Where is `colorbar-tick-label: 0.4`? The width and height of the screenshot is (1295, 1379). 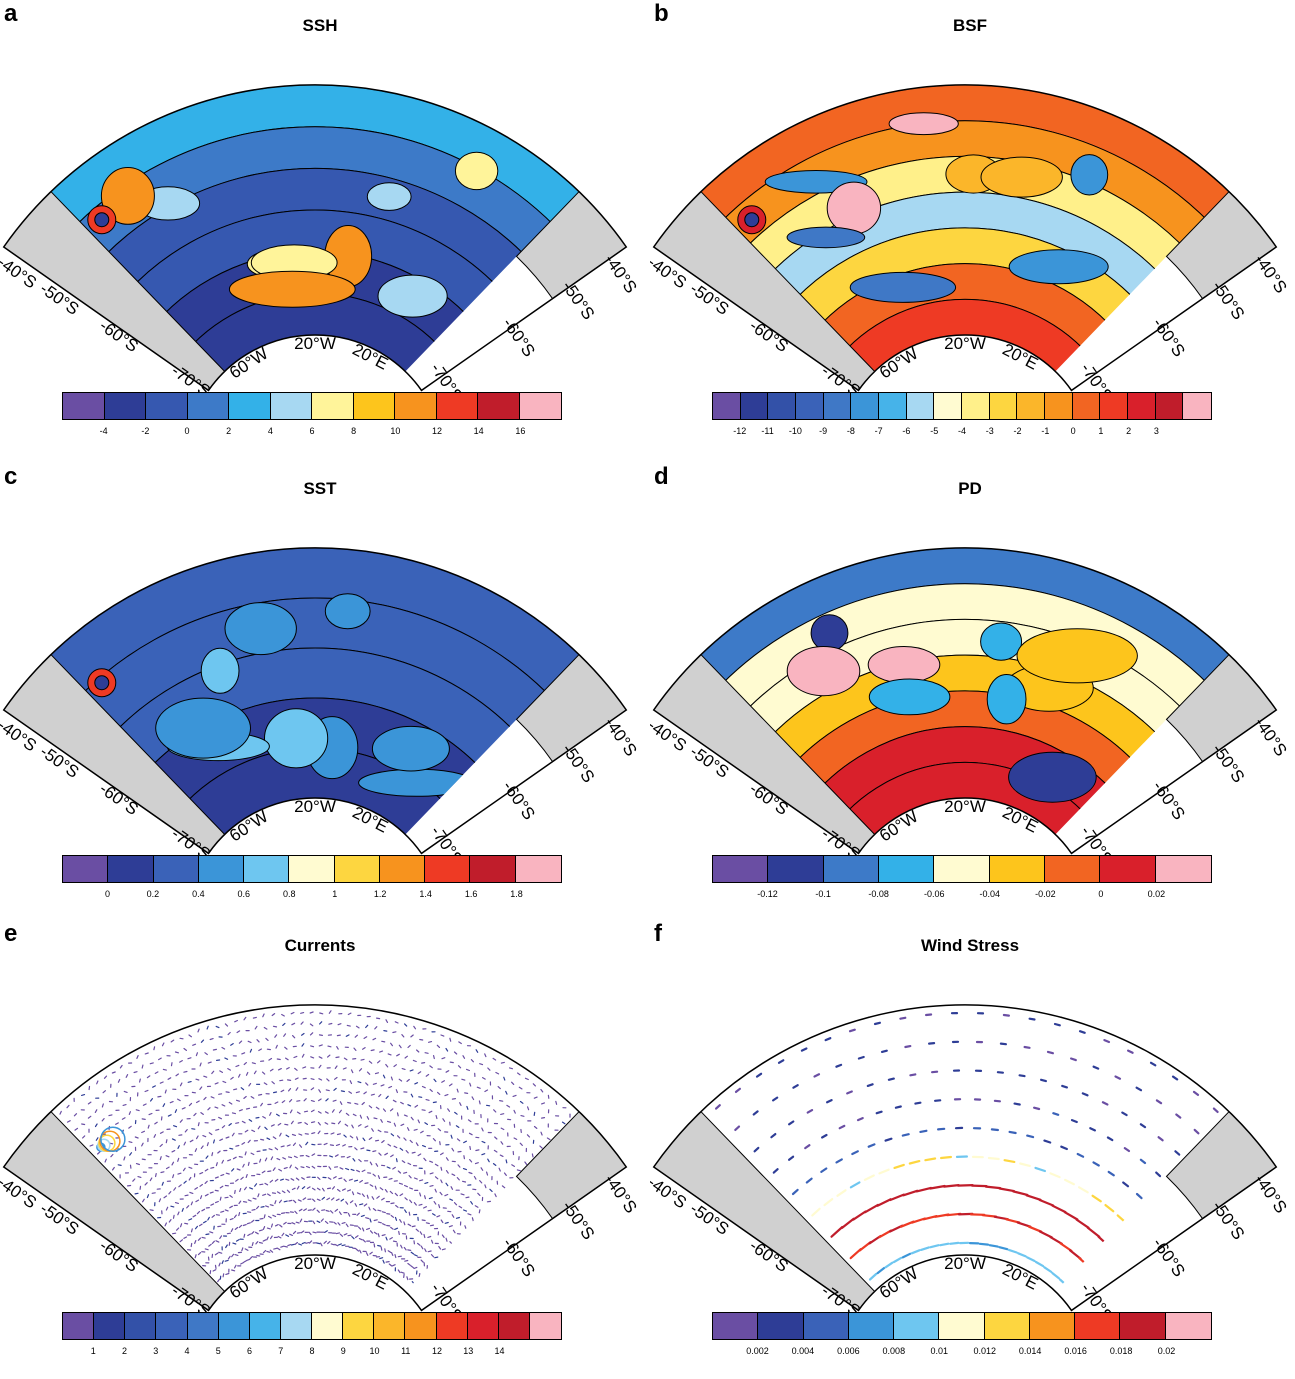 colorbar-tick-label: 0.4 is located at coordinates (198, 894).